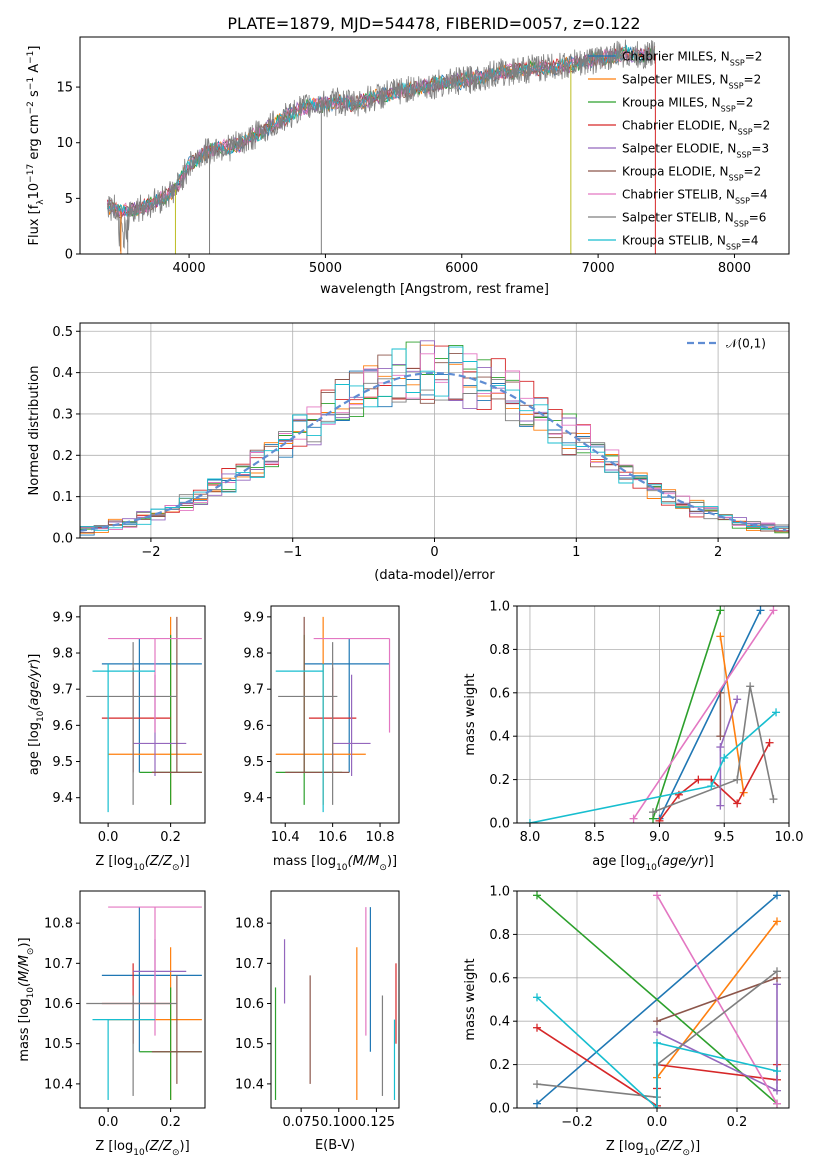 Image resolution: width=819 pixels, height=1170 pixels. What do you see at coordinates (31, 173) in the screenshot?
I see `spectrum-ylabel-part: −17` at bounding box center [31, 173].